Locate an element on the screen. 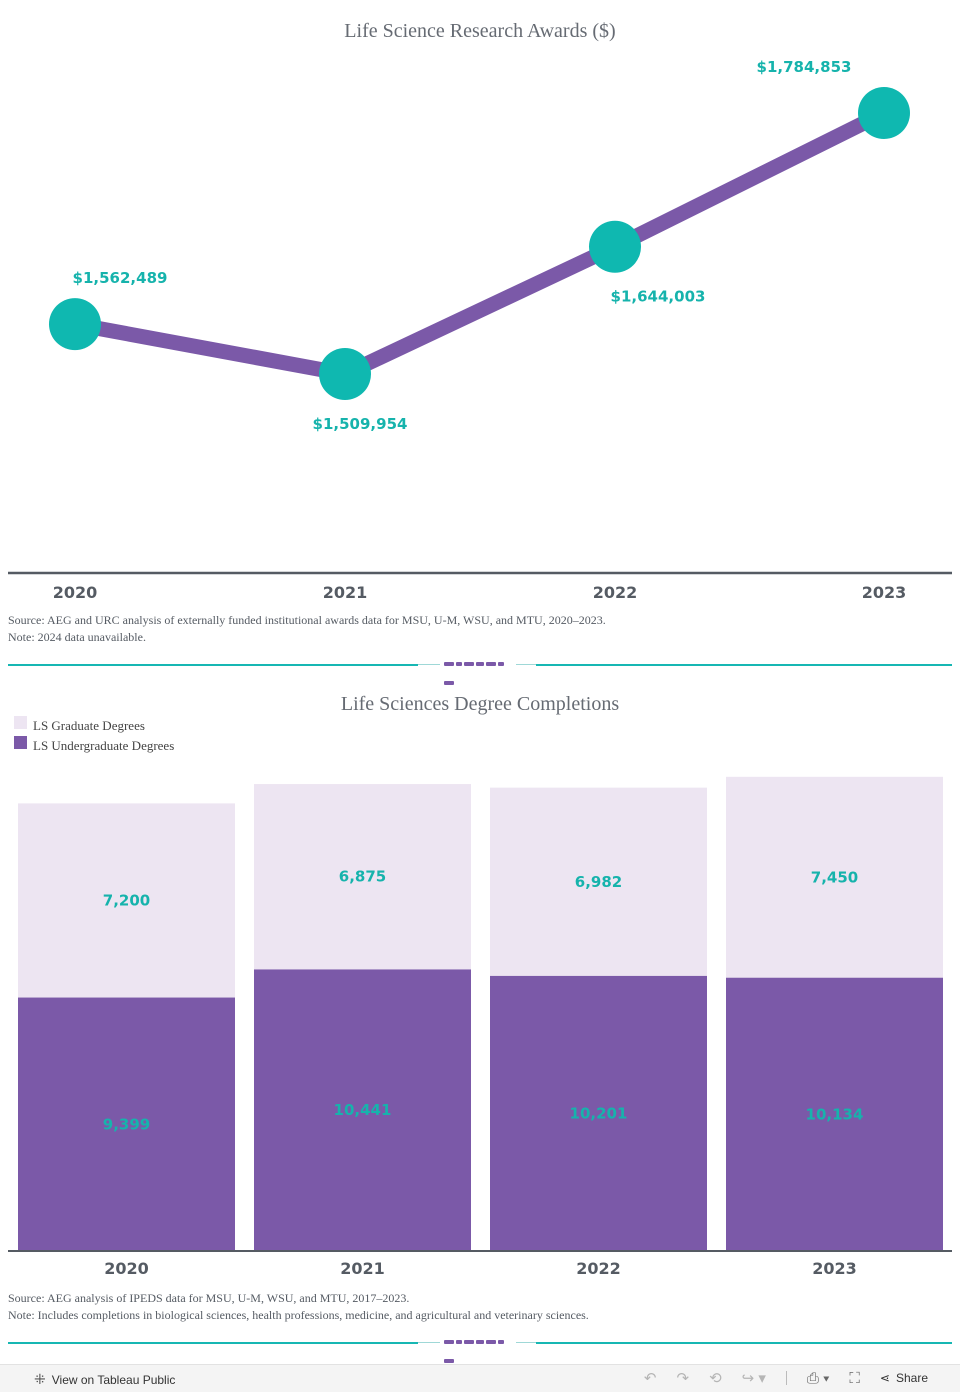 The width and height of the screenshot is (960, 1392). view-on-tableau-label: View on Tableau Public is located at coordinates (113, 1379).